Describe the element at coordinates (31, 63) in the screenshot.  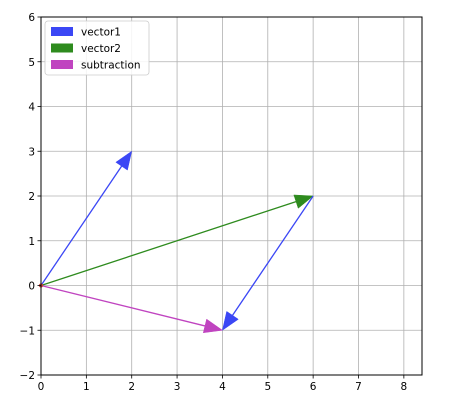
I see `y-tick-label: 5` at that location.